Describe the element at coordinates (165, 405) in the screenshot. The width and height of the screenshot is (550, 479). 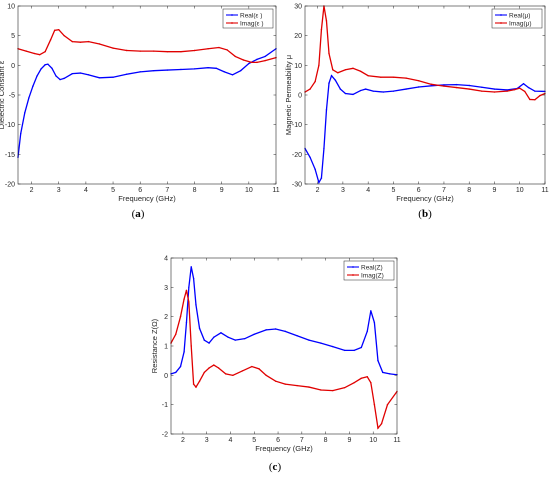
I see `y-tick-label: -1` at that location.